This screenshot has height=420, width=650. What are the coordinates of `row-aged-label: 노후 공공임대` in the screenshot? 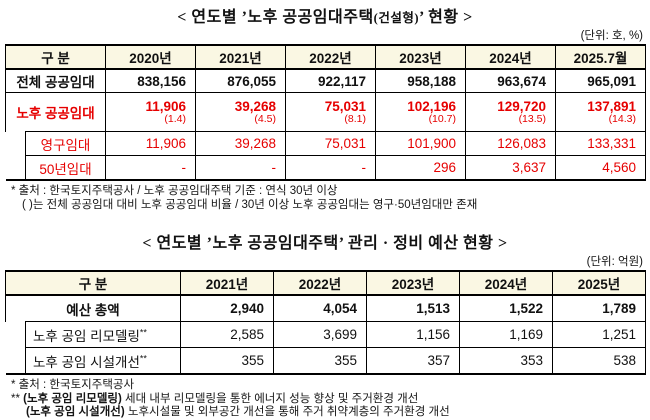 It's located at (55, 112).